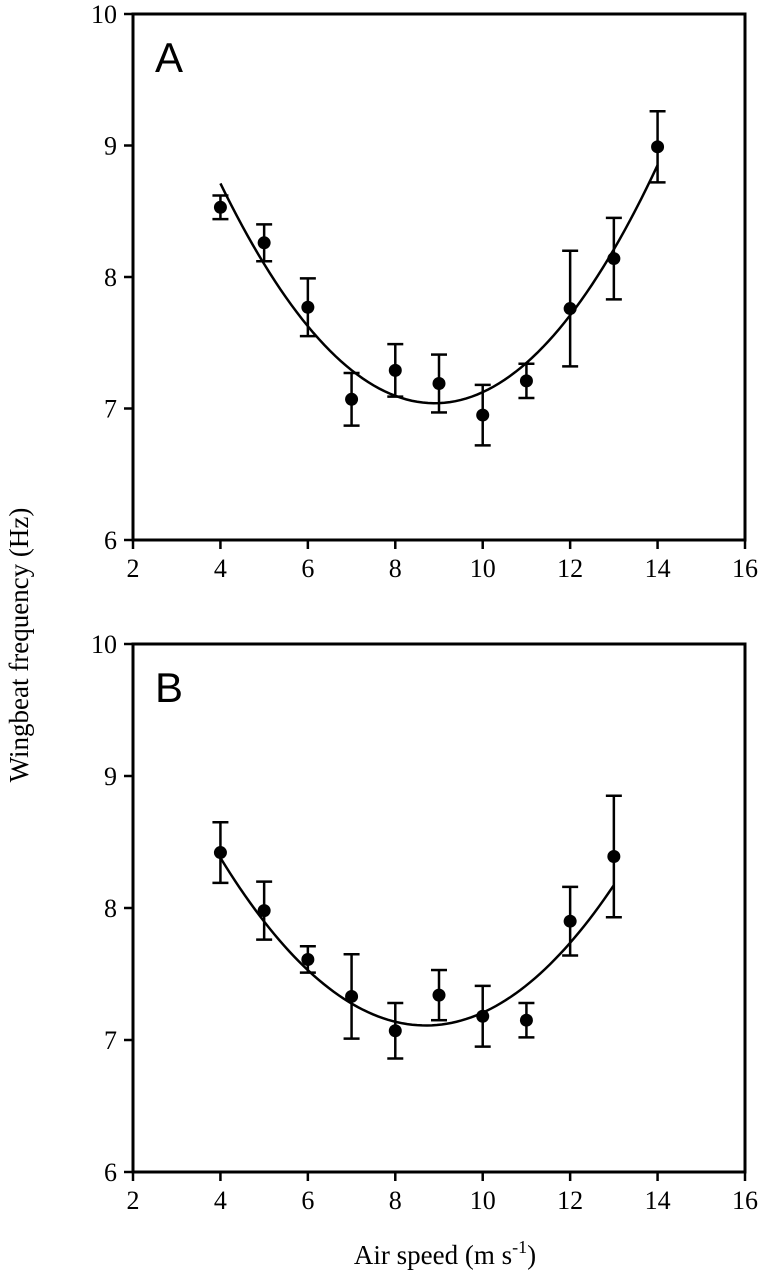 This screenshot has height=1280, width=767. I want to click on fit-curve, so click(417, 942).